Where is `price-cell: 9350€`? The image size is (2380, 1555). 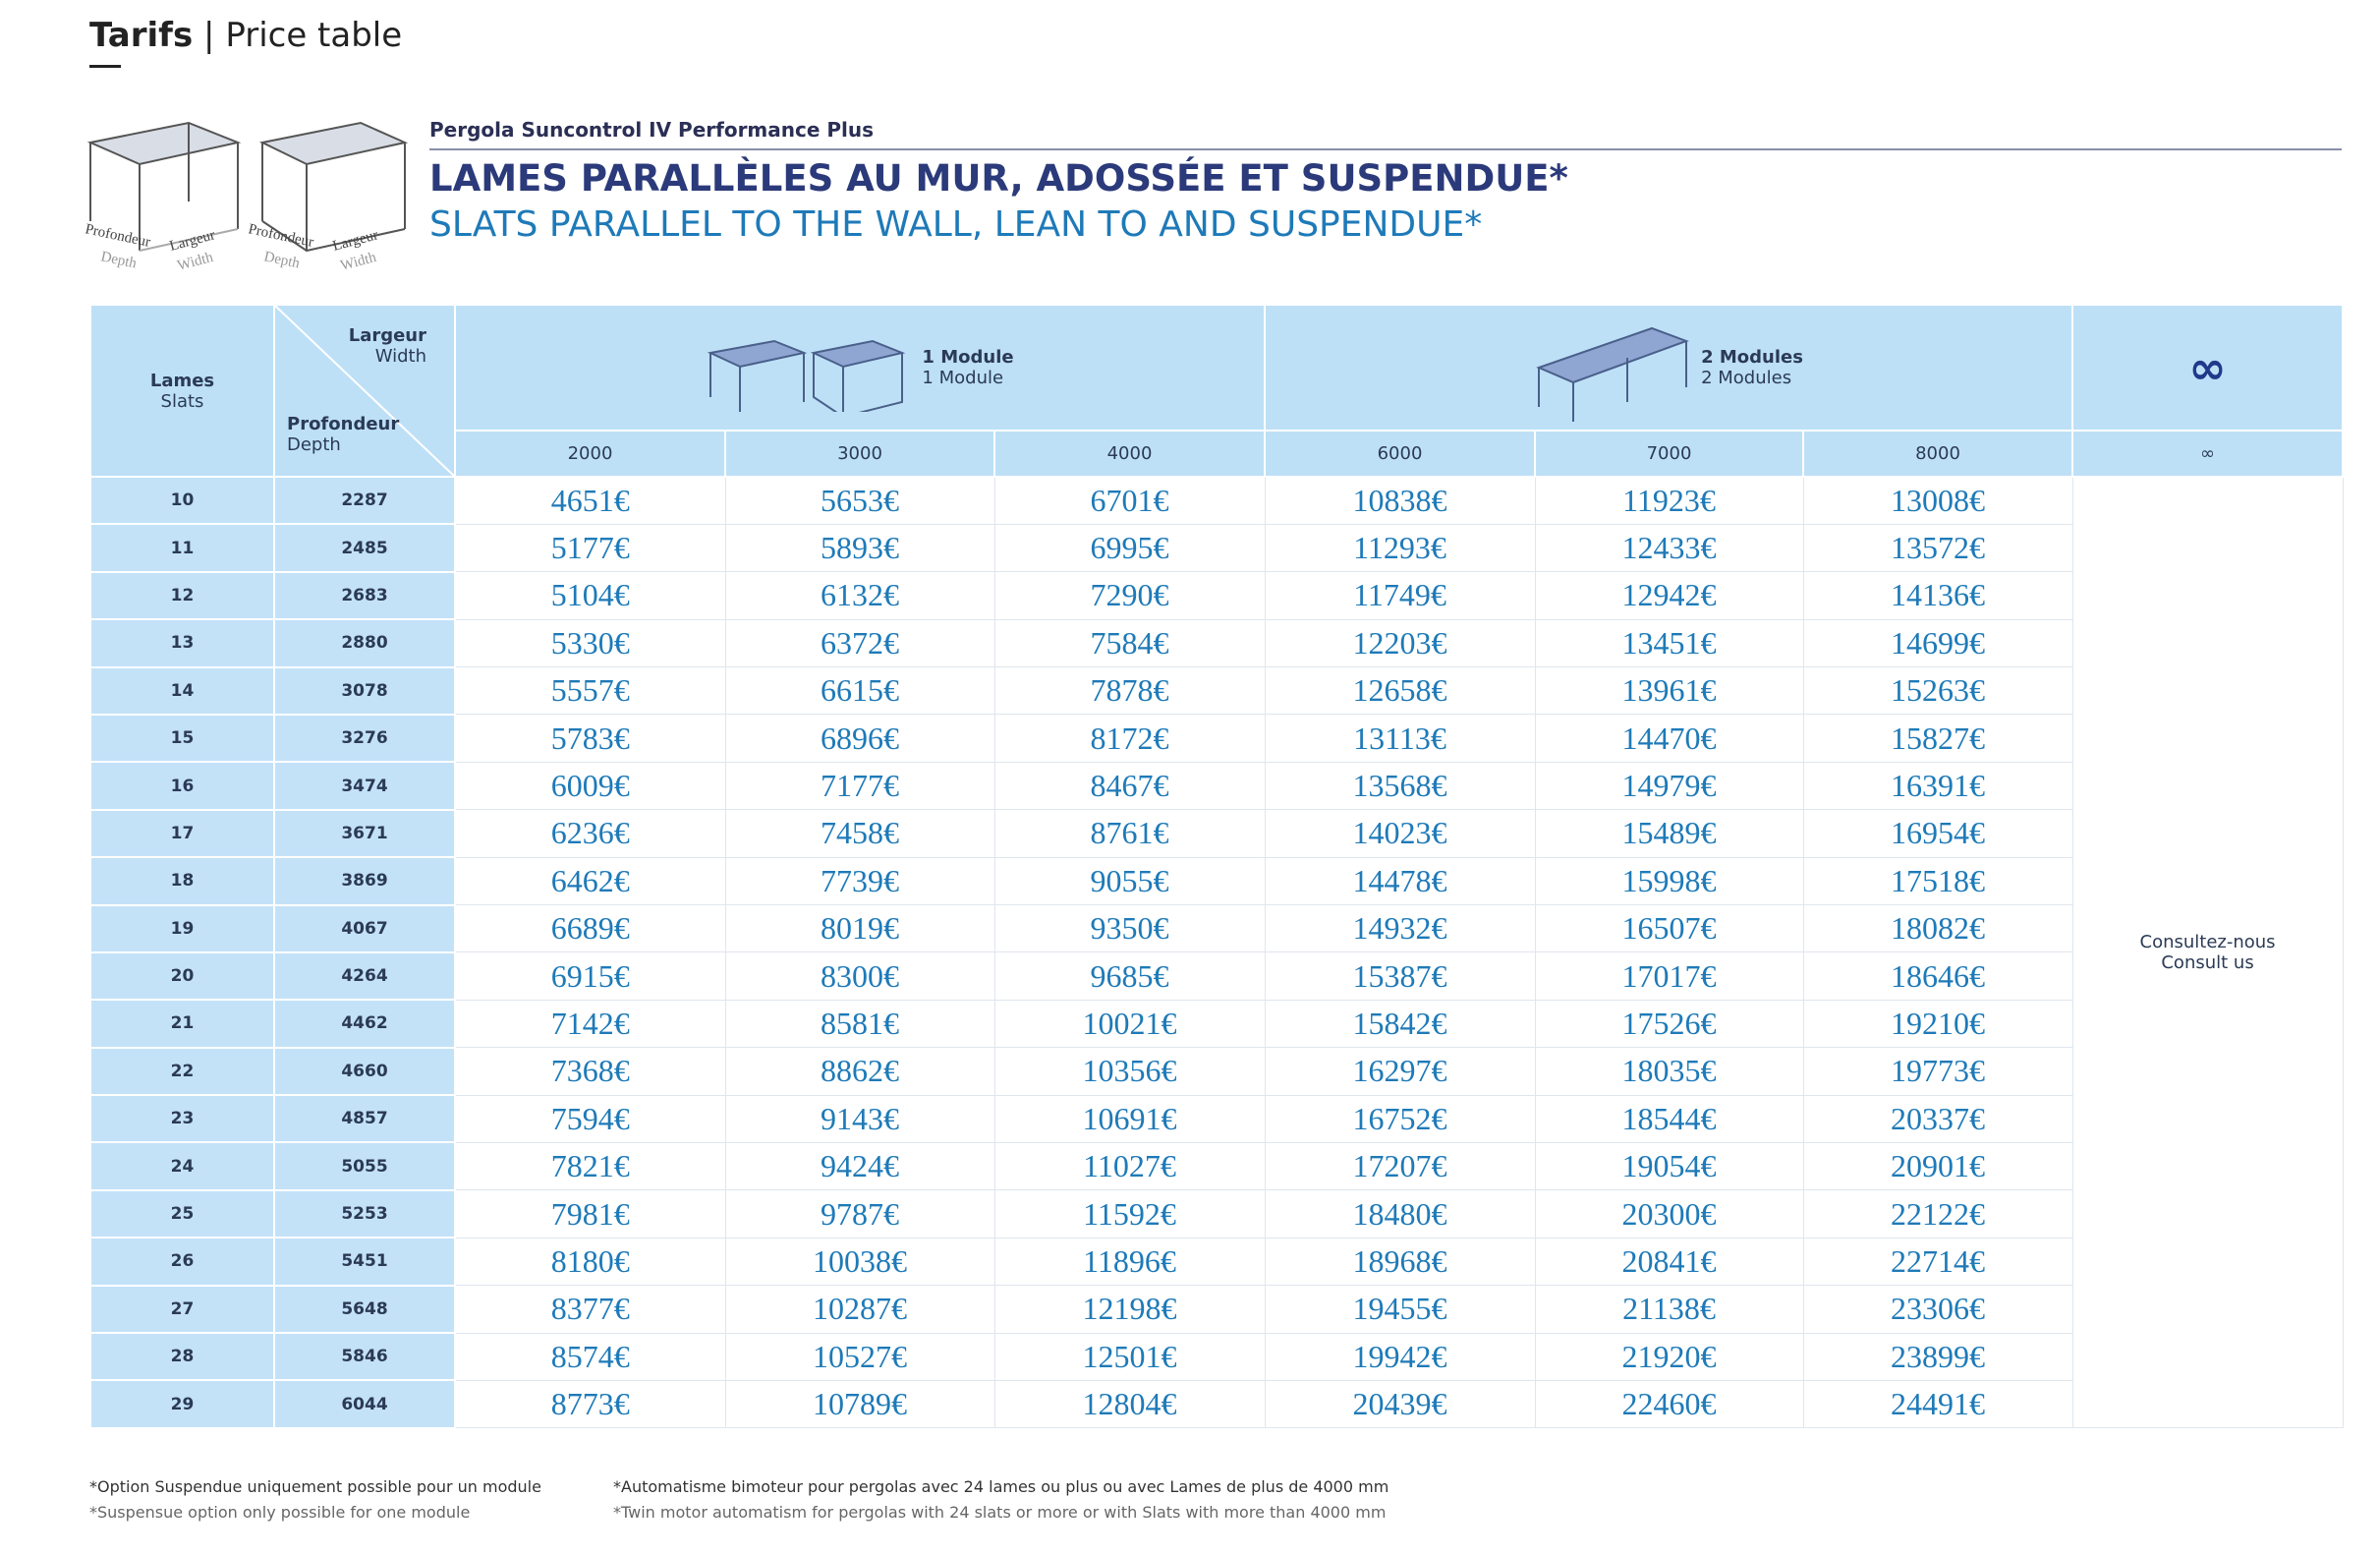 price-cell: 9350€ is located at coordinates (1129, 928).